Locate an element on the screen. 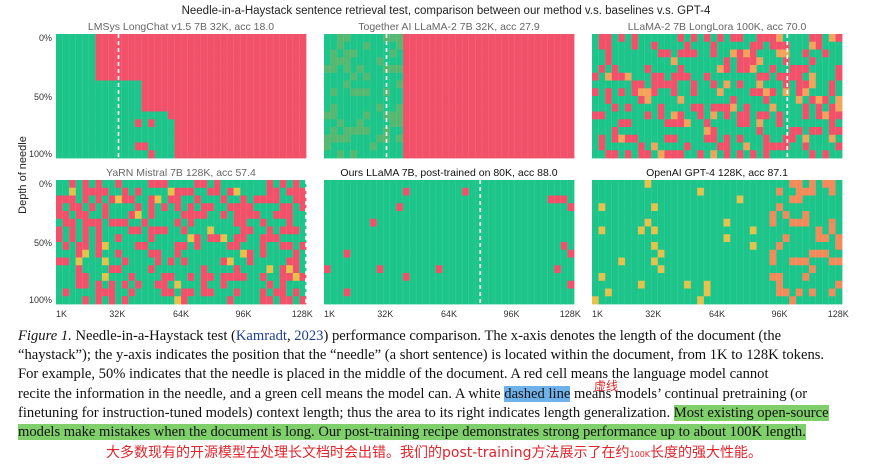  citation-year-link: 2023 is located at coordinates (309, 336).